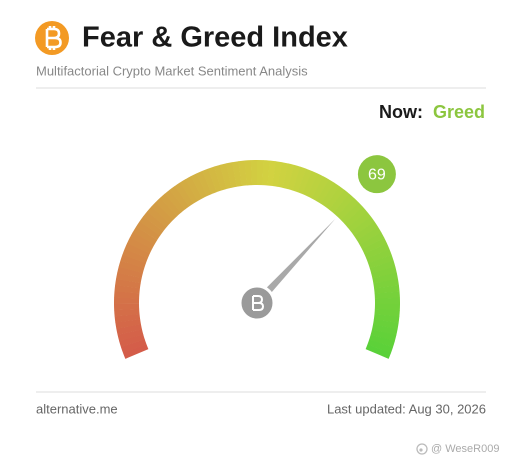 The height and width of the screenshot is (464, 508). What do you see at coordinates (406, 408) in the screenshot?
I see `last-updated: Last updated: Aug 30, 2026` at bounding box center [406, 408].